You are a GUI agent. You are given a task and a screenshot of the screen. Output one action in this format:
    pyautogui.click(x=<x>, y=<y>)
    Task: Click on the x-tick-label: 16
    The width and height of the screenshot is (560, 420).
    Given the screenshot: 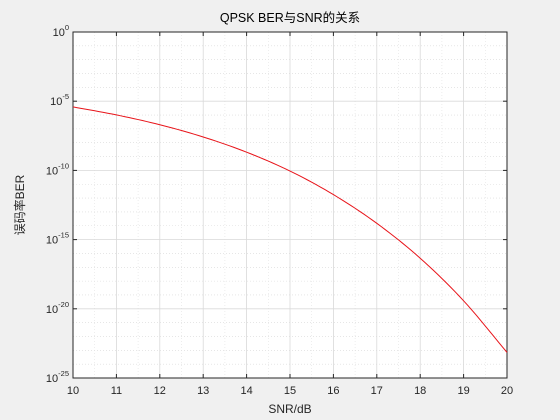 What is the action you would take?
    pyautogui.click(x=333, y=391)
    